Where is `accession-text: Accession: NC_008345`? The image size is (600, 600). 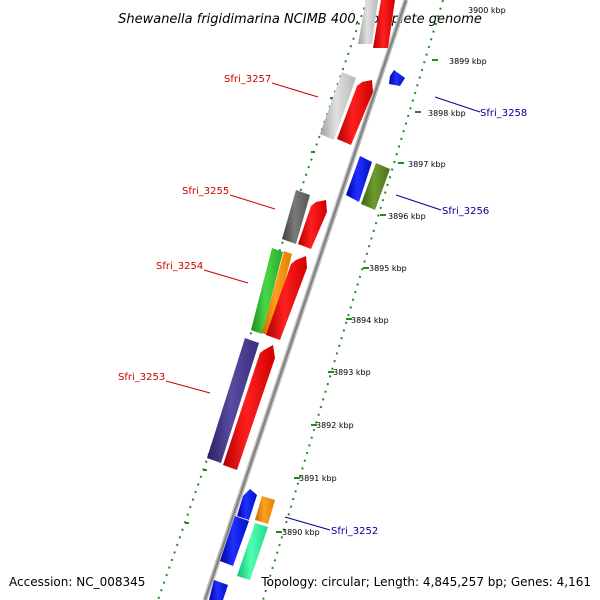
accession-text: Accession: NC_008345 is located at coordinates (77, 582).